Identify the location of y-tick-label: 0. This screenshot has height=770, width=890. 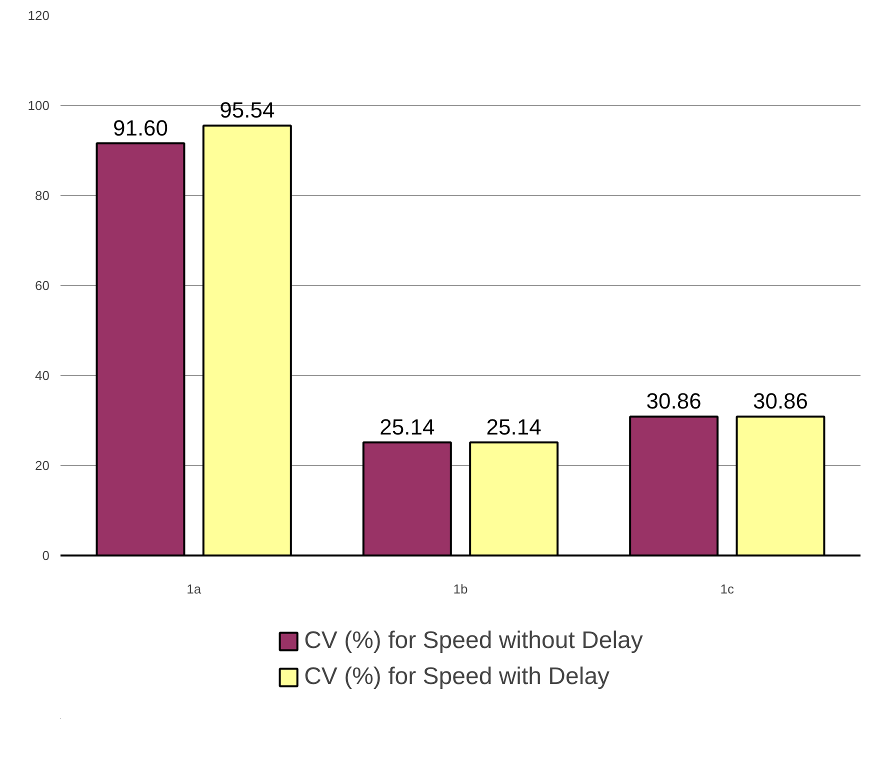
(46, 555).